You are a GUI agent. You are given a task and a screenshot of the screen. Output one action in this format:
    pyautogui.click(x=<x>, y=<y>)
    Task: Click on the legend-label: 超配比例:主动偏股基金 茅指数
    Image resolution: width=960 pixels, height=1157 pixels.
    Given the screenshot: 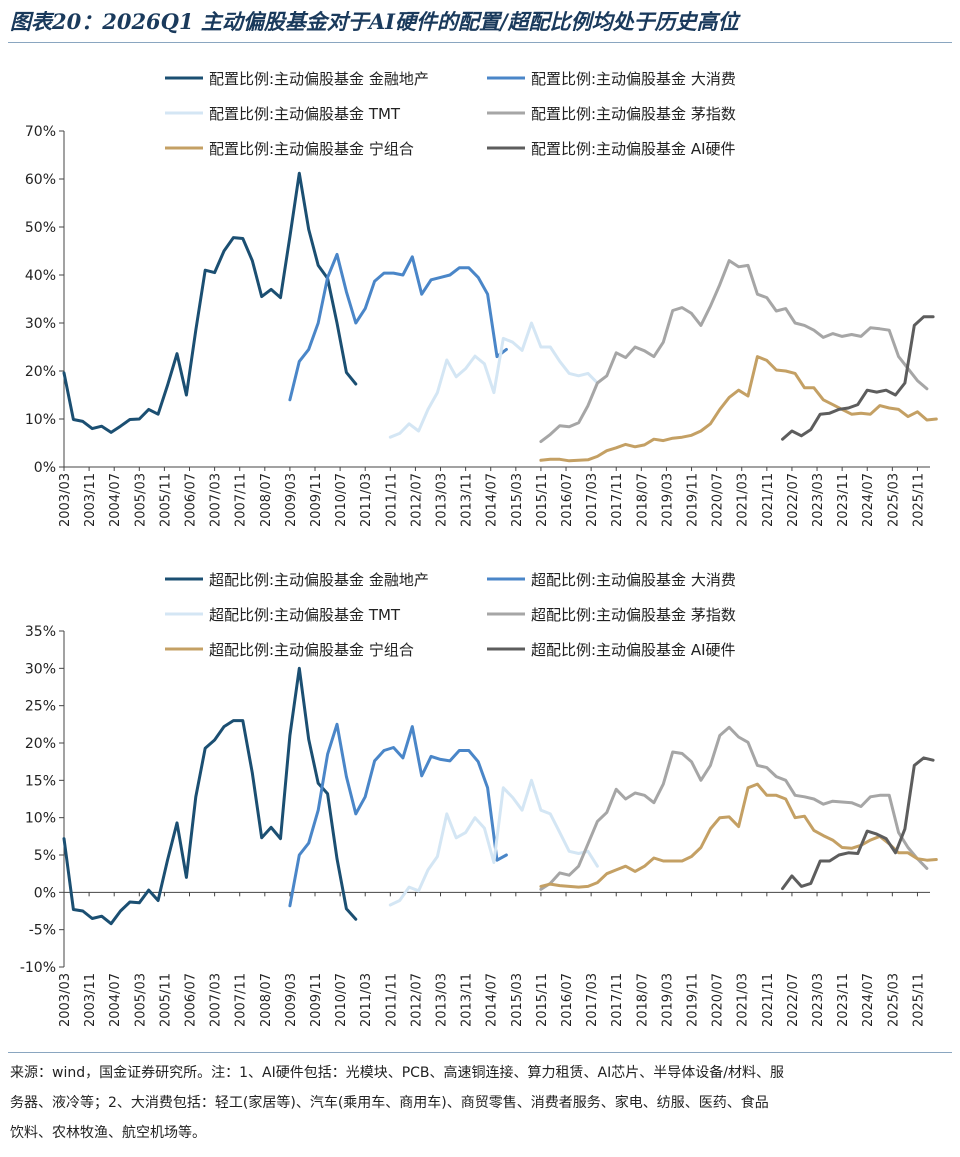 What is the action you would take?
    pyautogui.click(x=633, y=615)
    